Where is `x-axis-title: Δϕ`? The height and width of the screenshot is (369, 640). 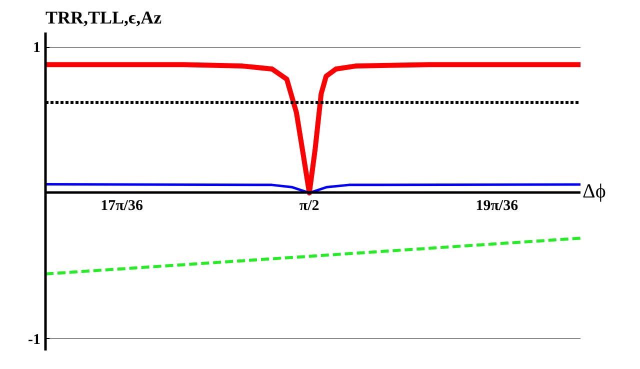
x-axis-title: Δϕ is located at coordinates (594, 191).